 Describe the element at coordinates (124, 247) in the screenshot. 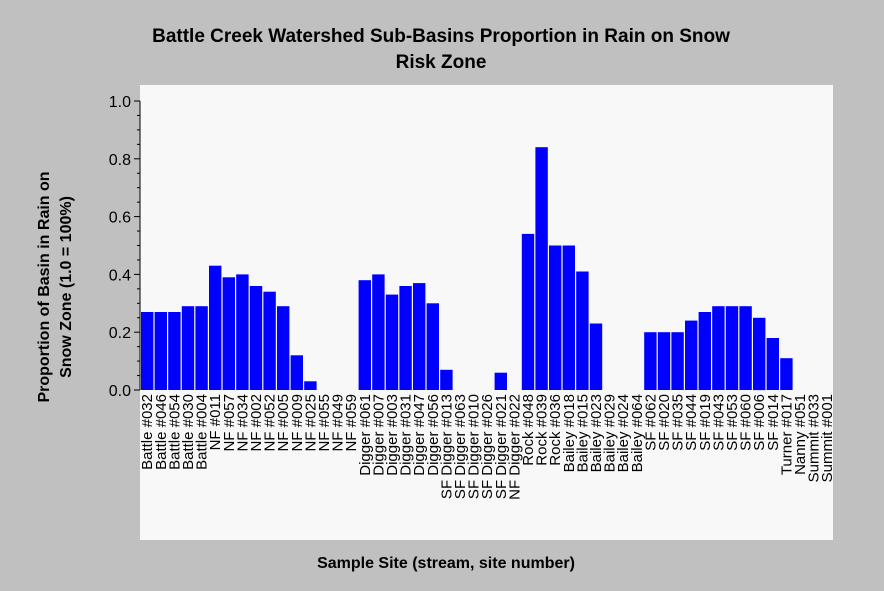

I see `y-axis-ticks: 0.0 0.2 0.4 0.6 0.8 1.0` at that location.